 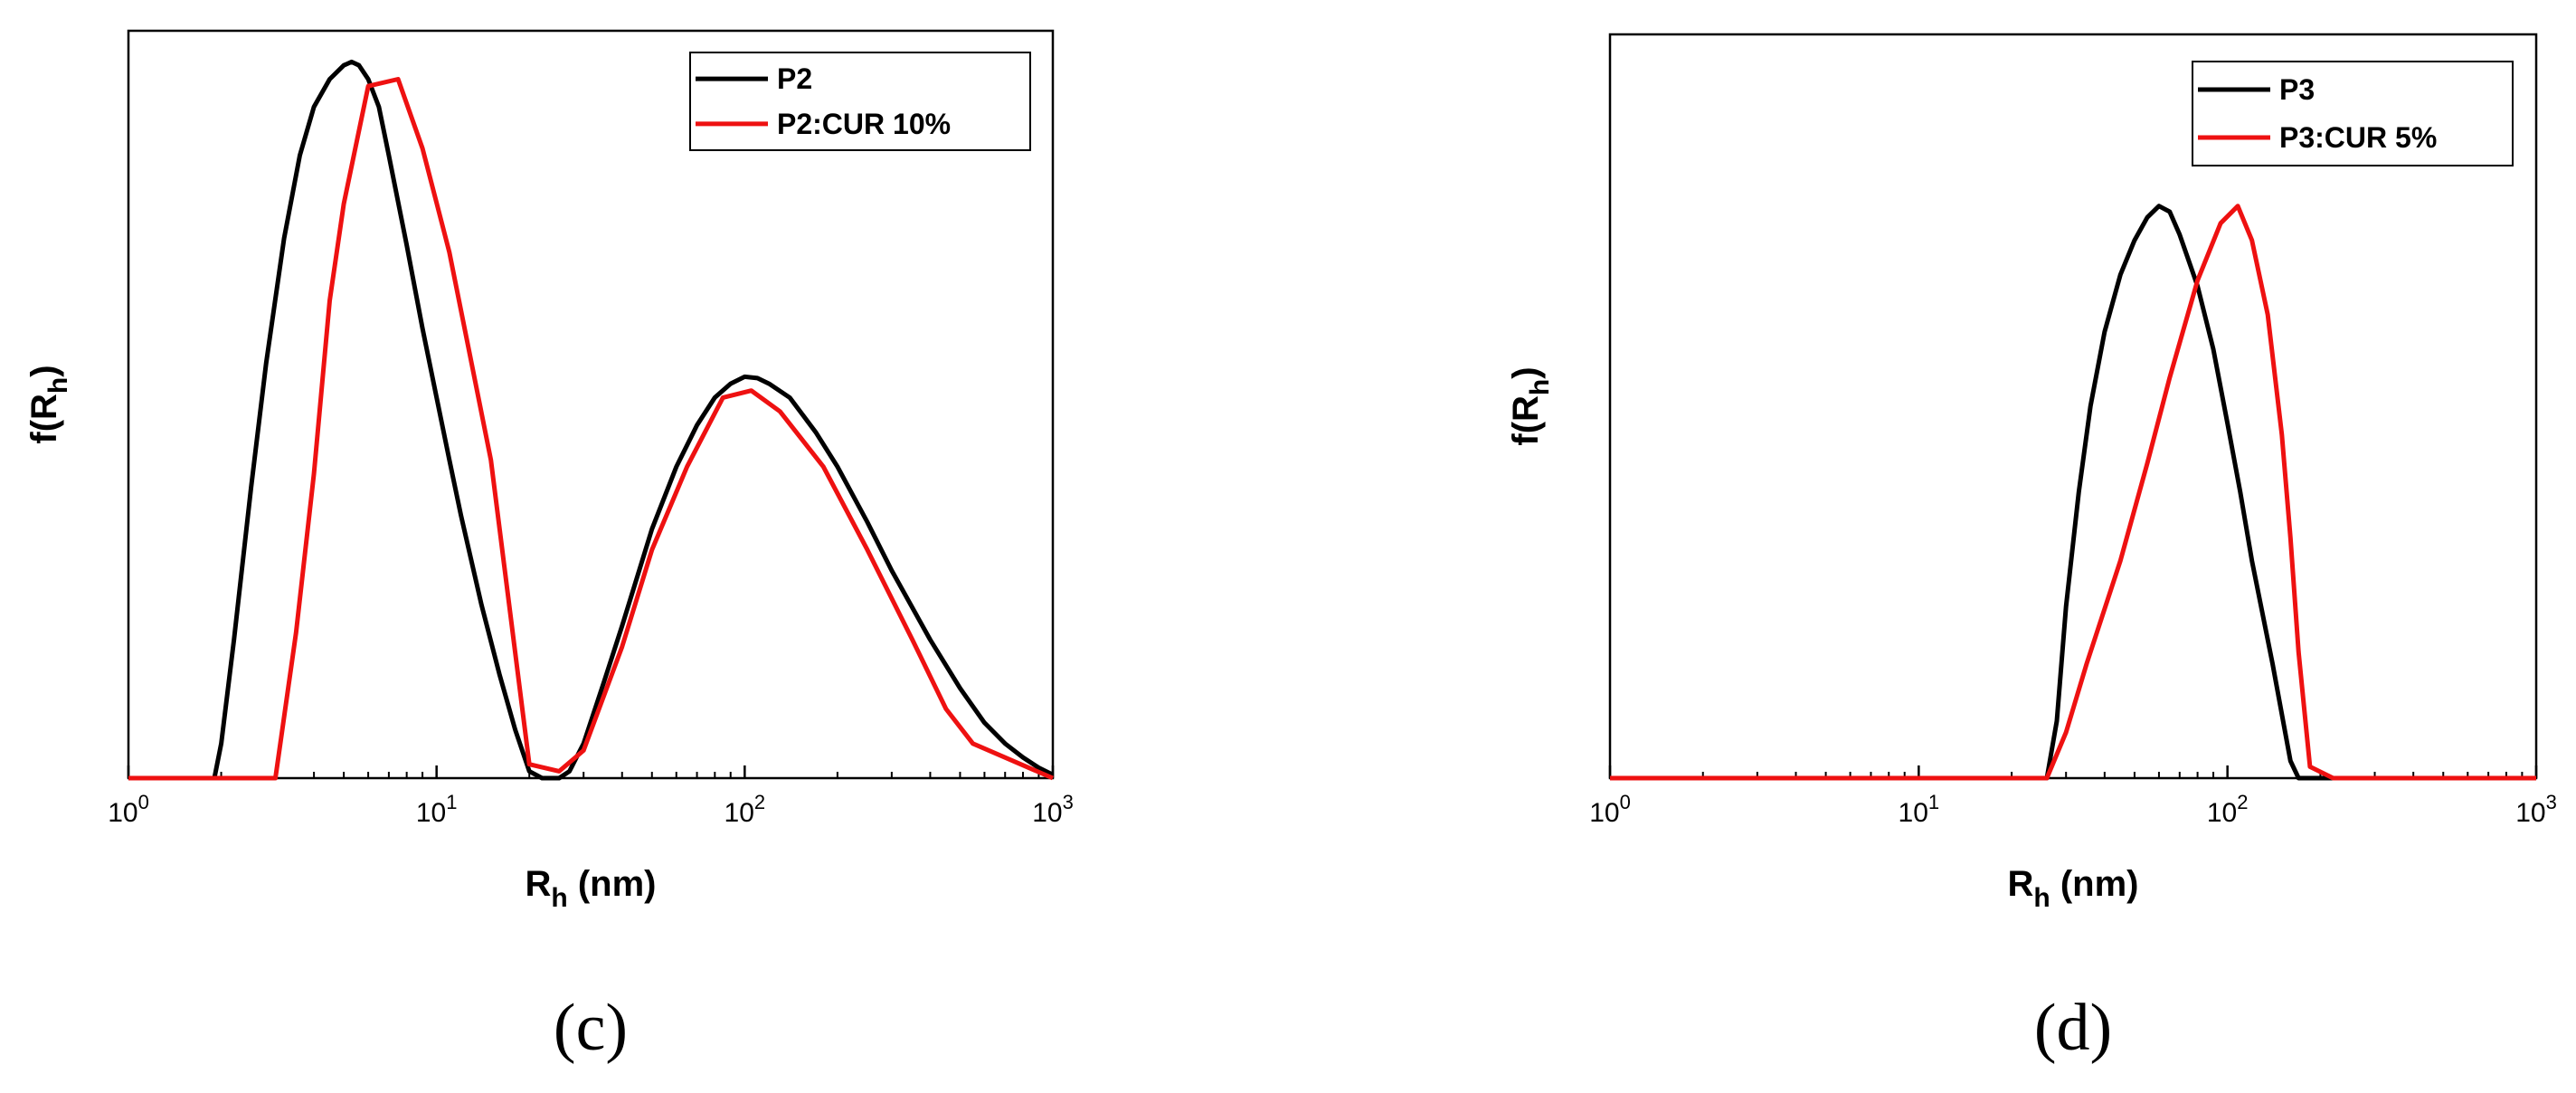 What do you see at coordinates (2073, 1028) in the screenshot?
I see `panel-label-d: (d)` at bounding box center [2073, 1028].